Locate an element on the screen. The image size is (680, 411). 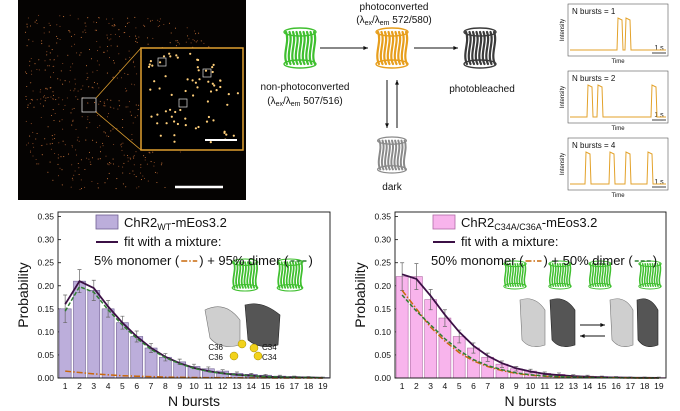
x-tick-label: 16 is located at coordinates (280, 386).